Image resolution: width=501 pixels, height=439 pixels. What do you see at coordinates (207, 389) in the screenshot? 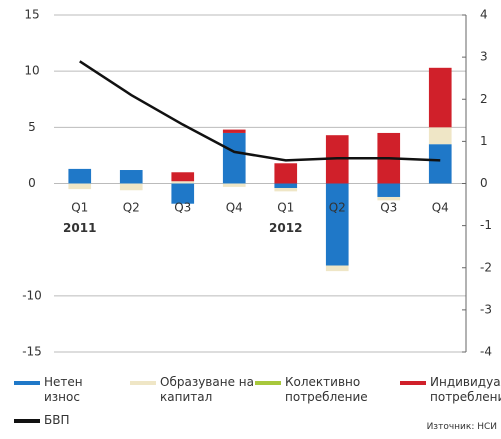
I see `legend-label: Образуване на капитал` at bounding box center [207, 389].